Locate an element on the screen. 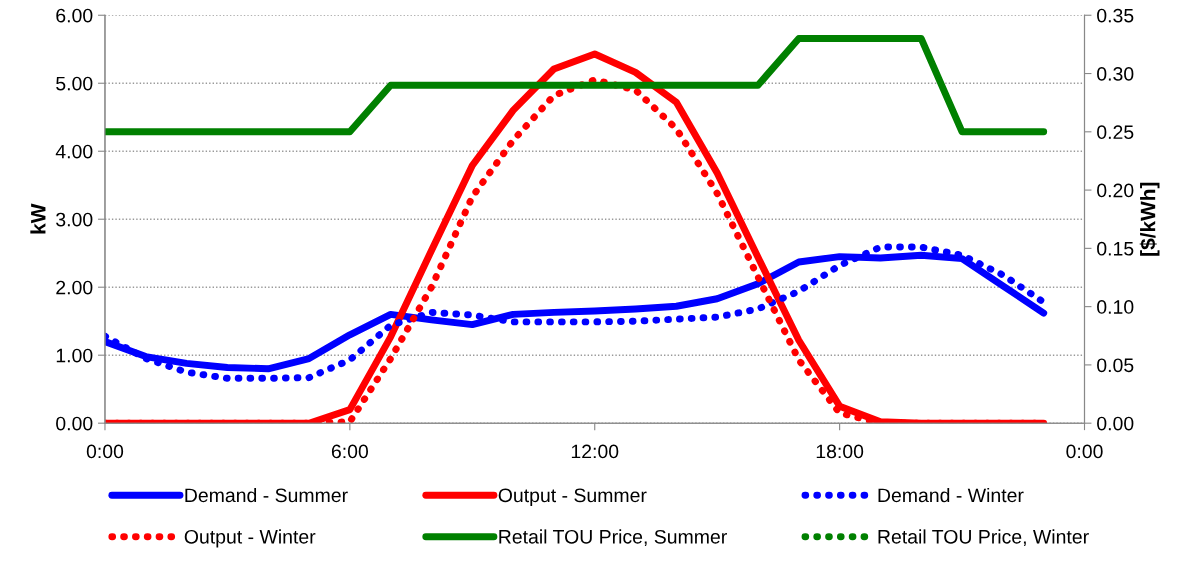  y2-tick-label: 0.10 is located at coordinates (1115, 307).